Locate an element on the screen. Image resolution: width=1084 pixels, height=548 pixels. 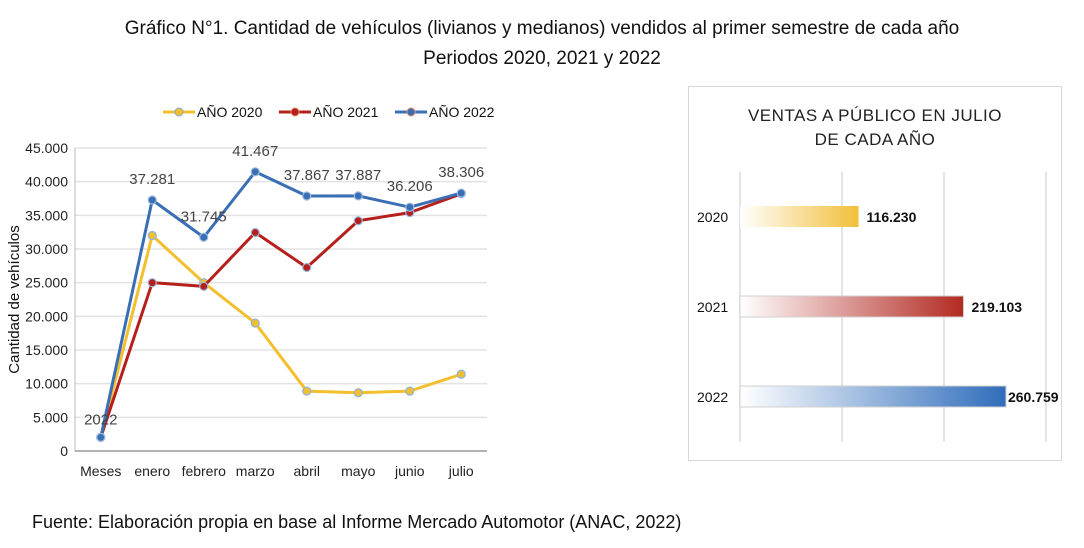
x-tick-label: abril is located at coordinates (307, 471).